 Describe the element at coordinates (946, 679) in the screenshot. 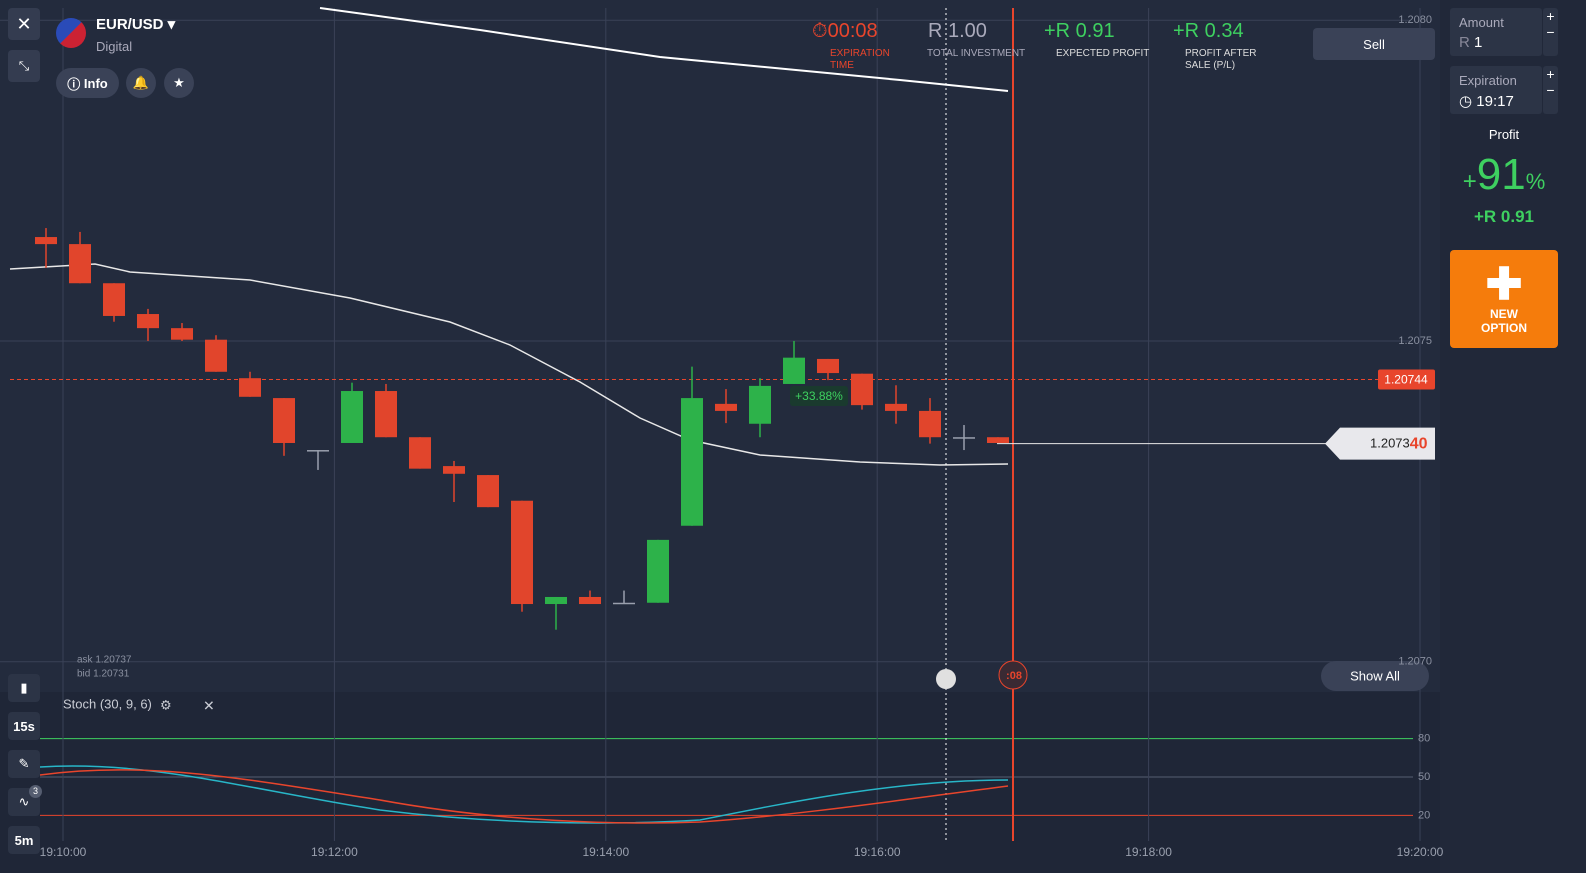

I see `stopwatch-icon` at that location.